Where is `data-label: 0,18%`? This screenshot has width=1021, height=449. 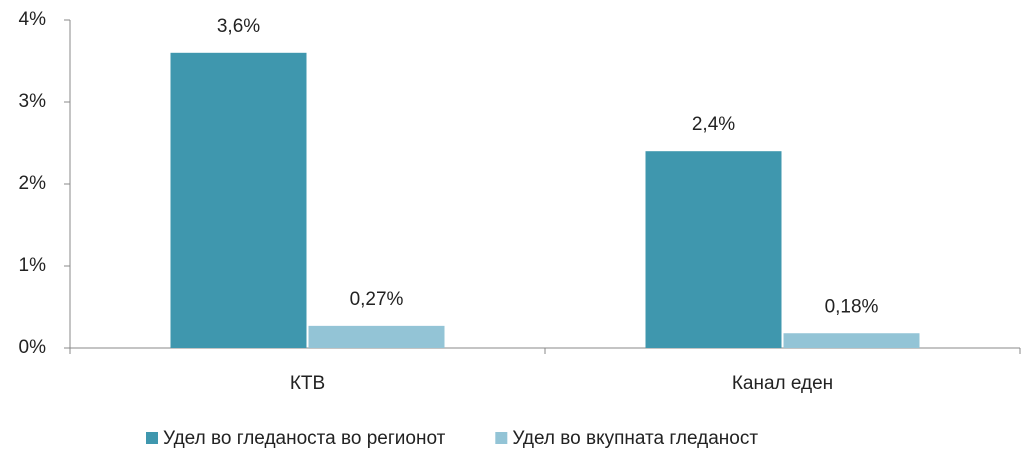
data-label: 0,18% is located at coordinates (852, 306).